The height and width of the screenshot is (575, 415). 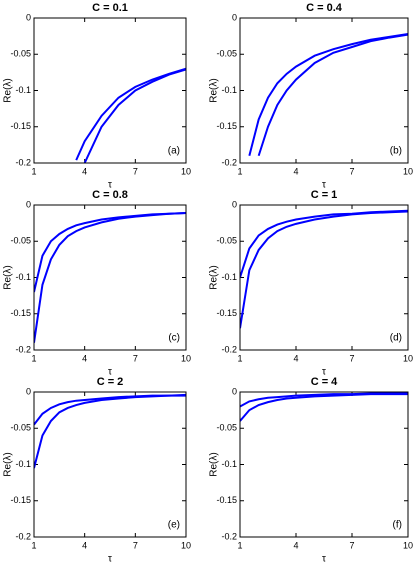 What do you see at coordinates (324, 382) in the screenshot?
I see `panel-title: C = 4` at bounding box center [324, 382].